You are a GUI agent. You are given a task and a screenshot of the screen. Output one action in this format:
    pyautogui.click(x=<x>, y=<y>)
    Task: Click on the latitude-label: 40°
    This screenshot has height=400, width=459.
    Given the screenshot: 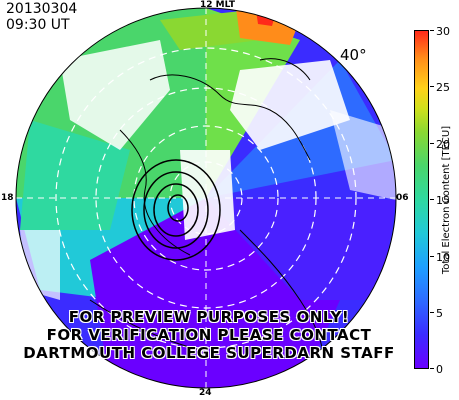 What is the action you would take?
    pyautogui.click(x=353, y=55)
    